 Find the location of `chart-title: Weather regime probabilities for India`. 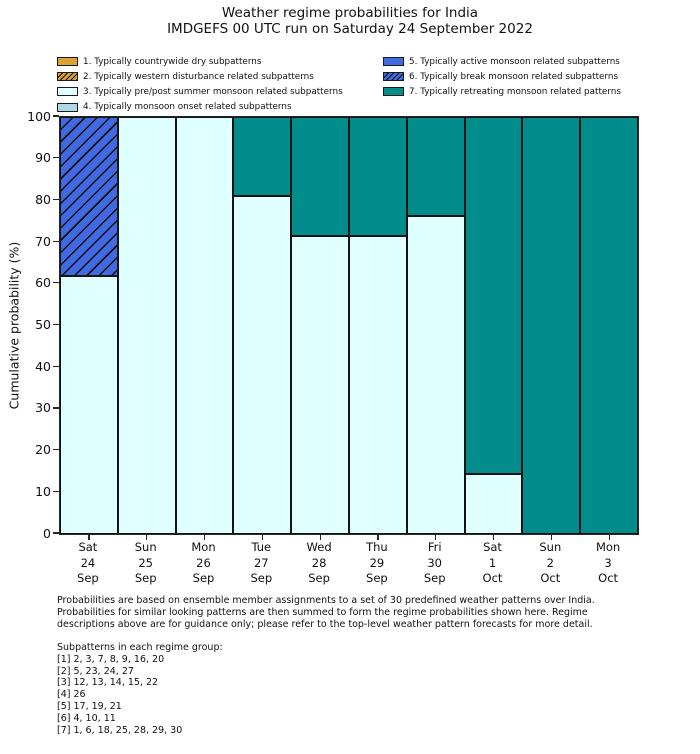

chart-title: Weather regime probabilities for India is located at coordinates (350, 13).